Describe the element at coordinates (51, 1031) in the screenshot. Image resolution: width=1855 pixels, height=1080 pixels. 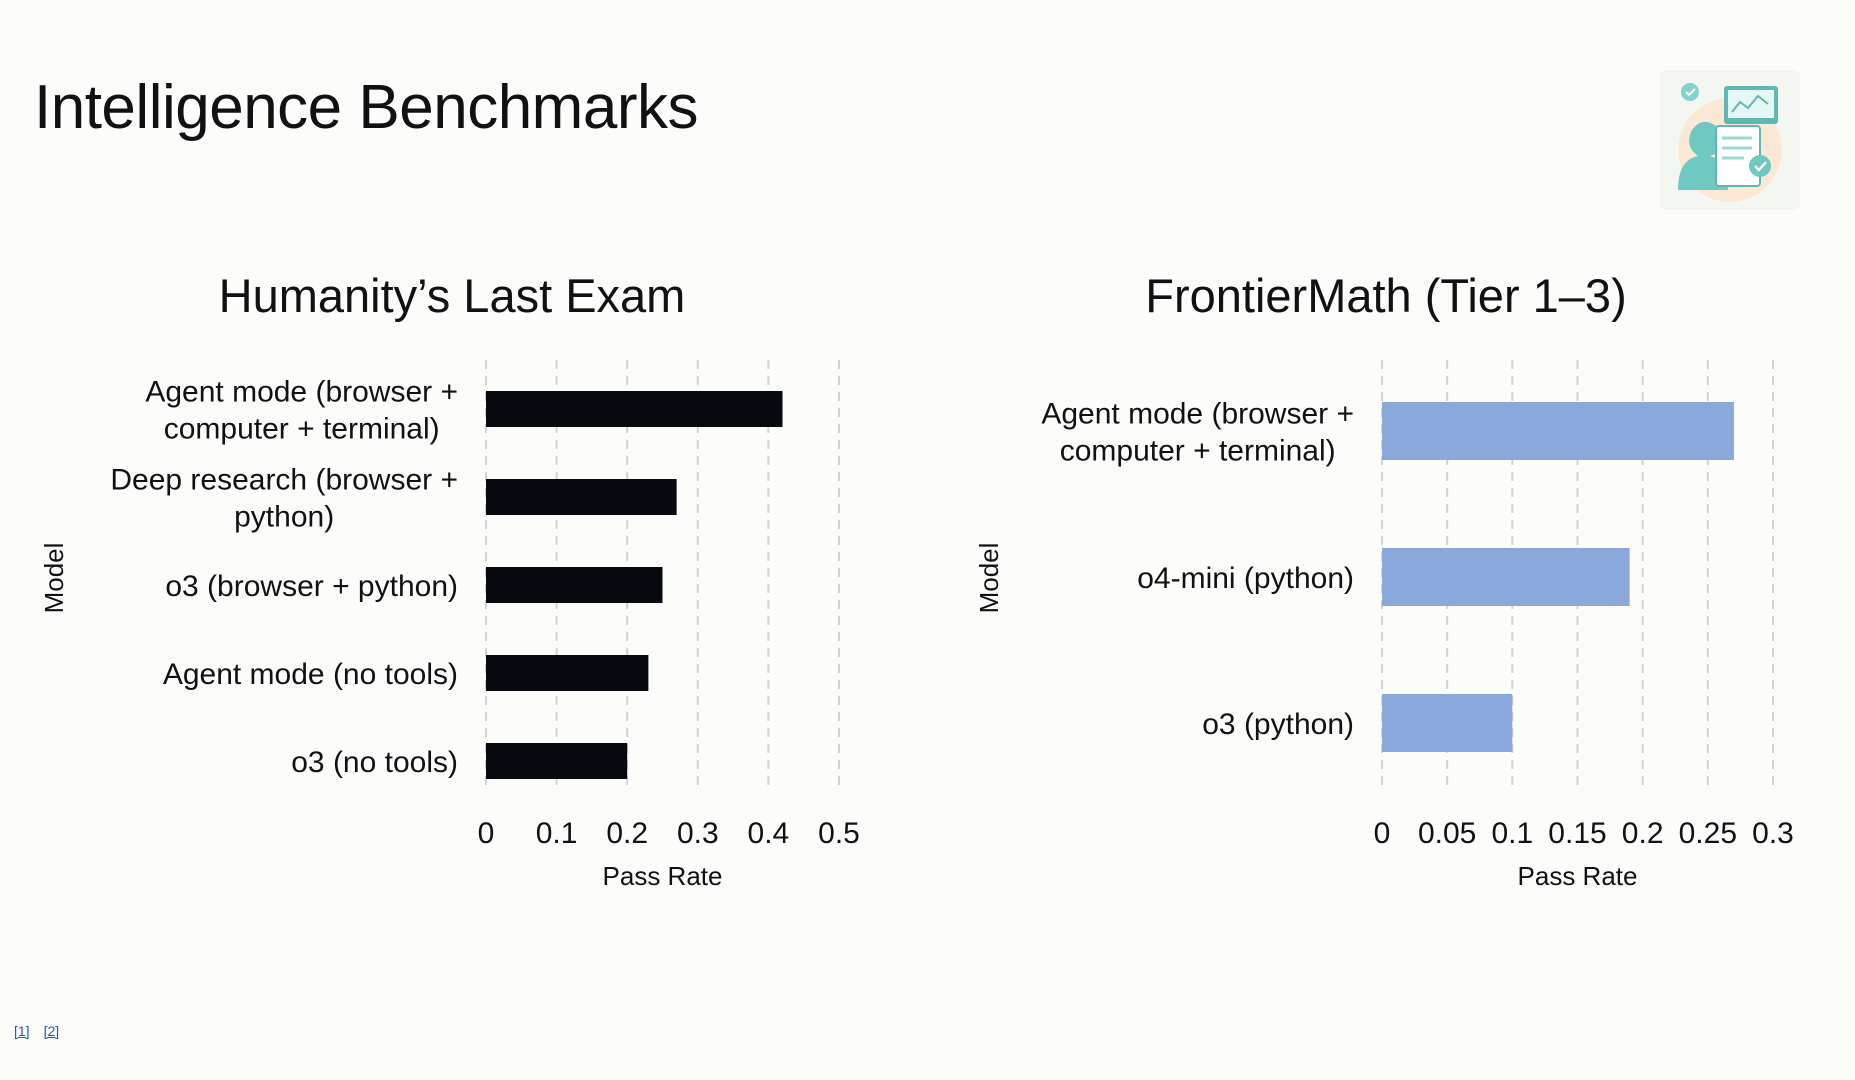
I see `footnote-link-2: [2]` at that location.